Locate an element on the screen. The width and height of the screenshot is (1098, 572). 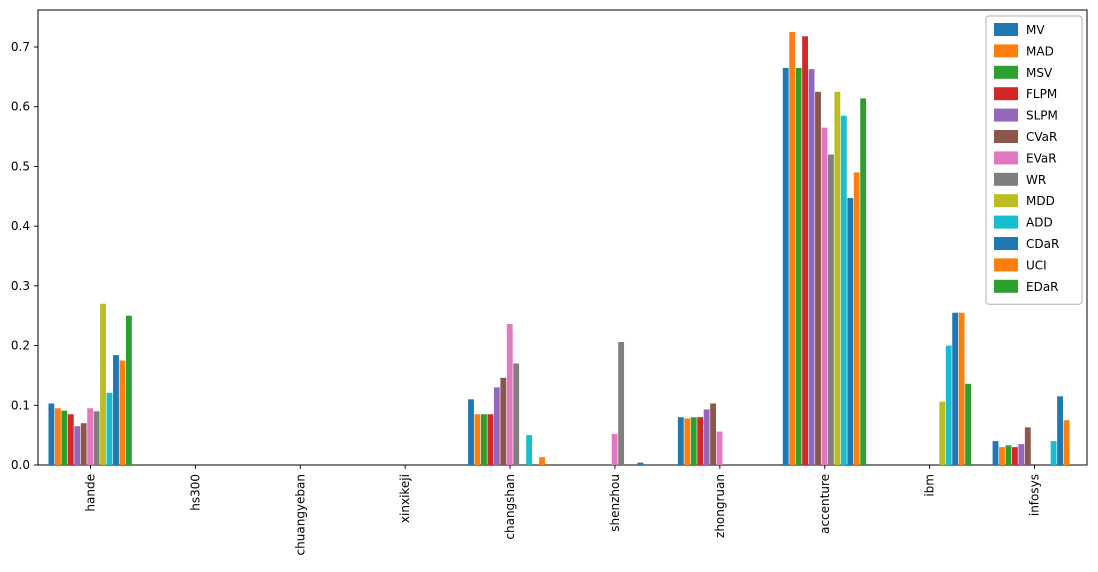
x-axis-tick-label: accenture is located at coordinates (825, 504).